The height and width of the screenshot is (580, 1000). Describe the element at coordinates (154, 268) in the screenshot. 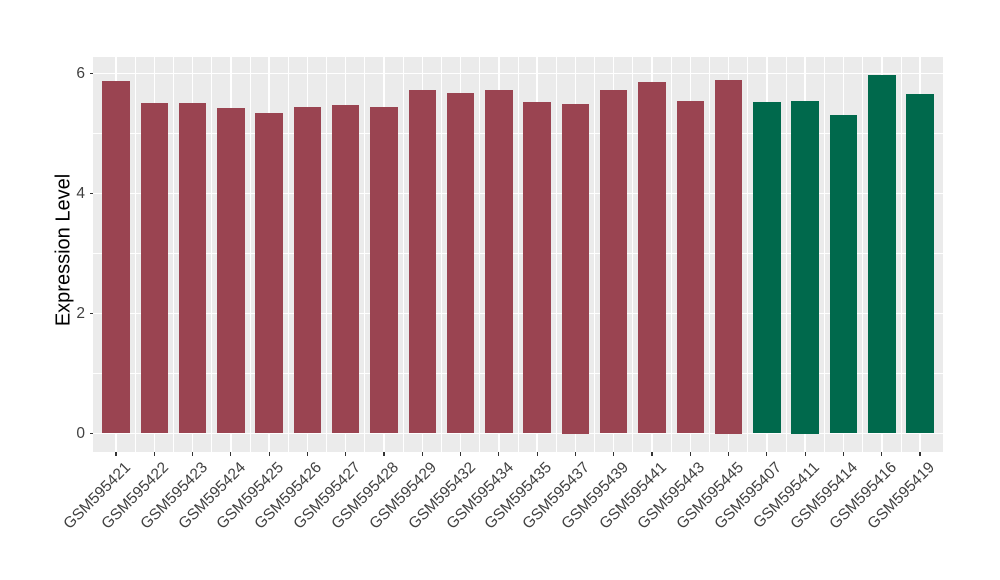

I see `bar-GSM595422` at that location.